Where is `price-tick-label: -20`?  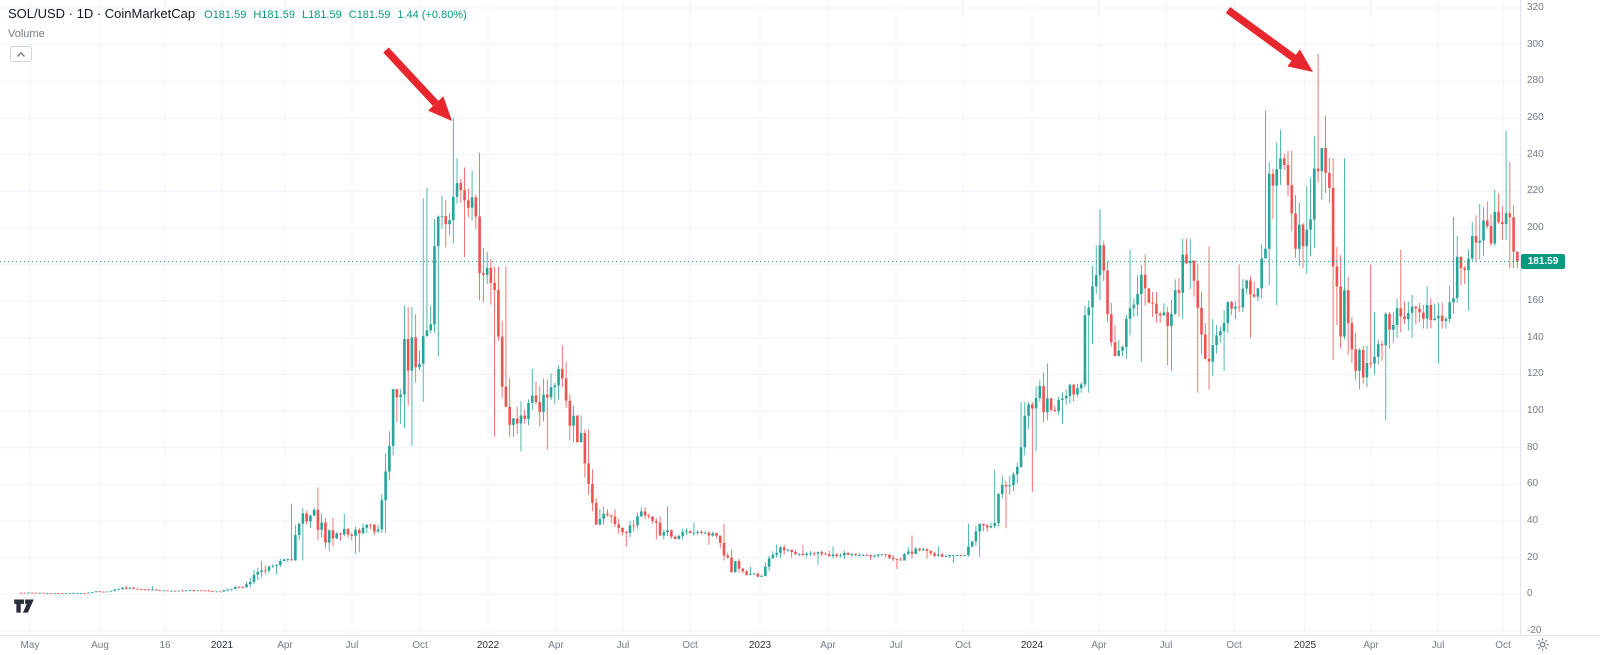
price-tick-label: -20 is located at coordinates (1534, 630).